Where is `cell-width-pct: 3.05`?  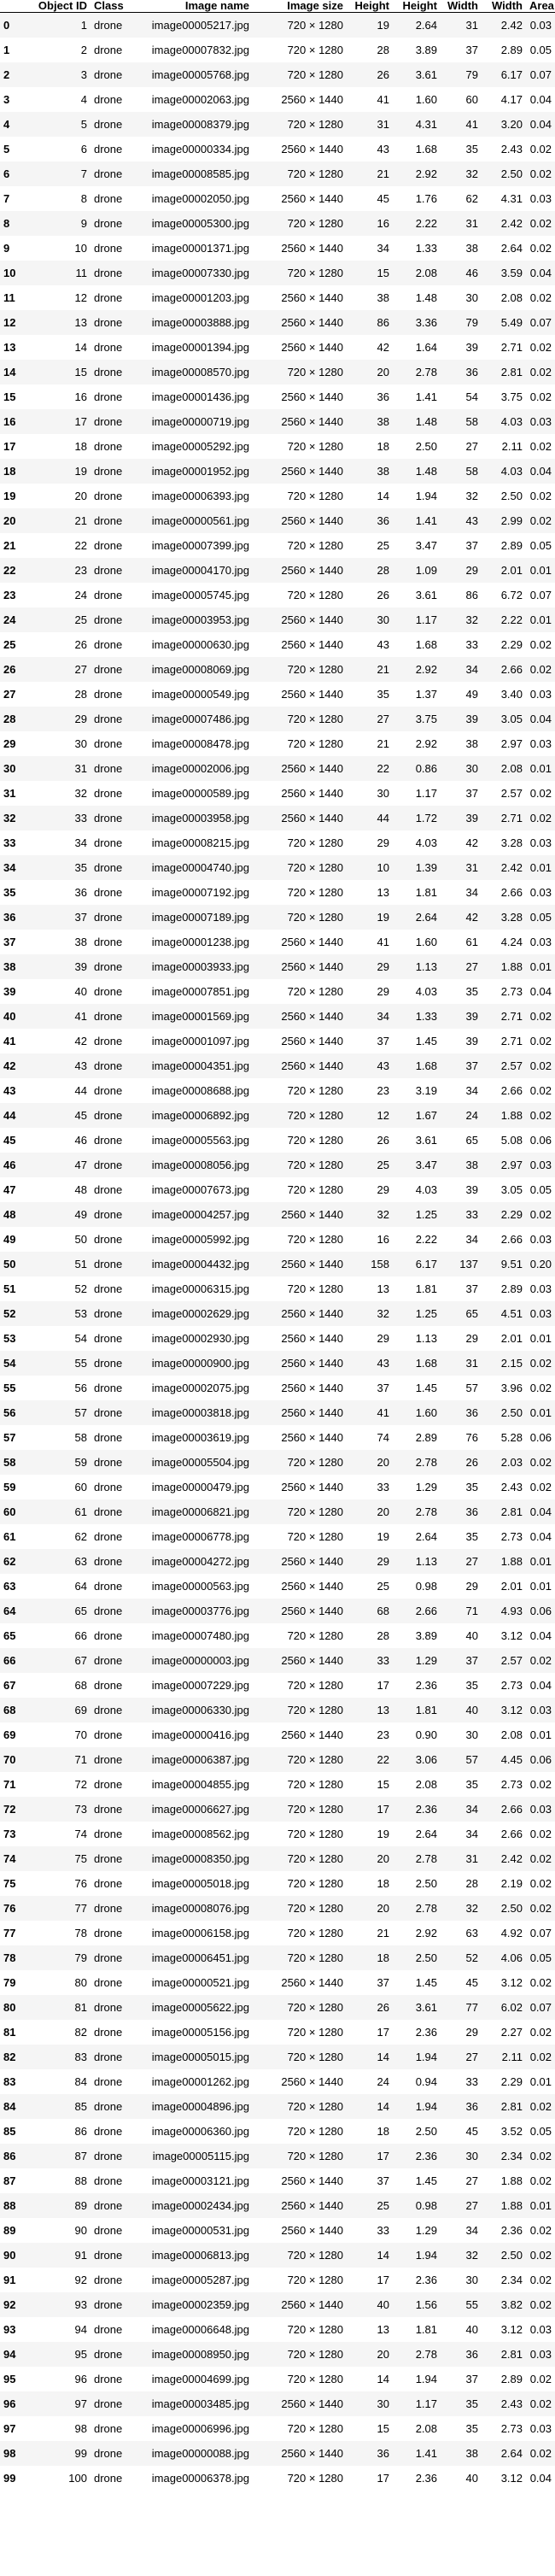 cell-width-pct: 3.05 is located at coordinates (511, 1189).